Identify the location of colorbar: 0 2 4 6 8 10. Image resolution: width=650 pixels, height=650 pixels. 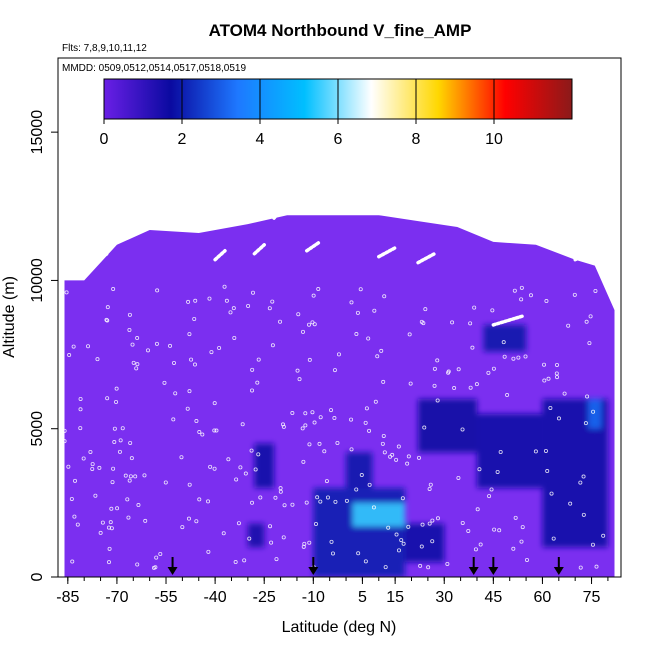
(336, 113).